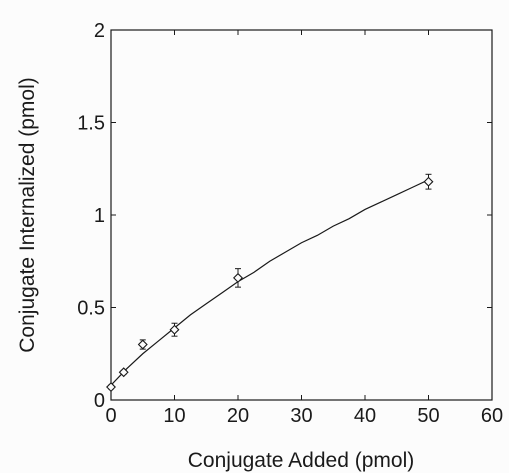 Image resolution: width=509 pixels, height=473 pixels. What do you see at coordinates (365, 416) in the screenshot?
I see `x-tick-label: 40` at bounding box center [365, 416].